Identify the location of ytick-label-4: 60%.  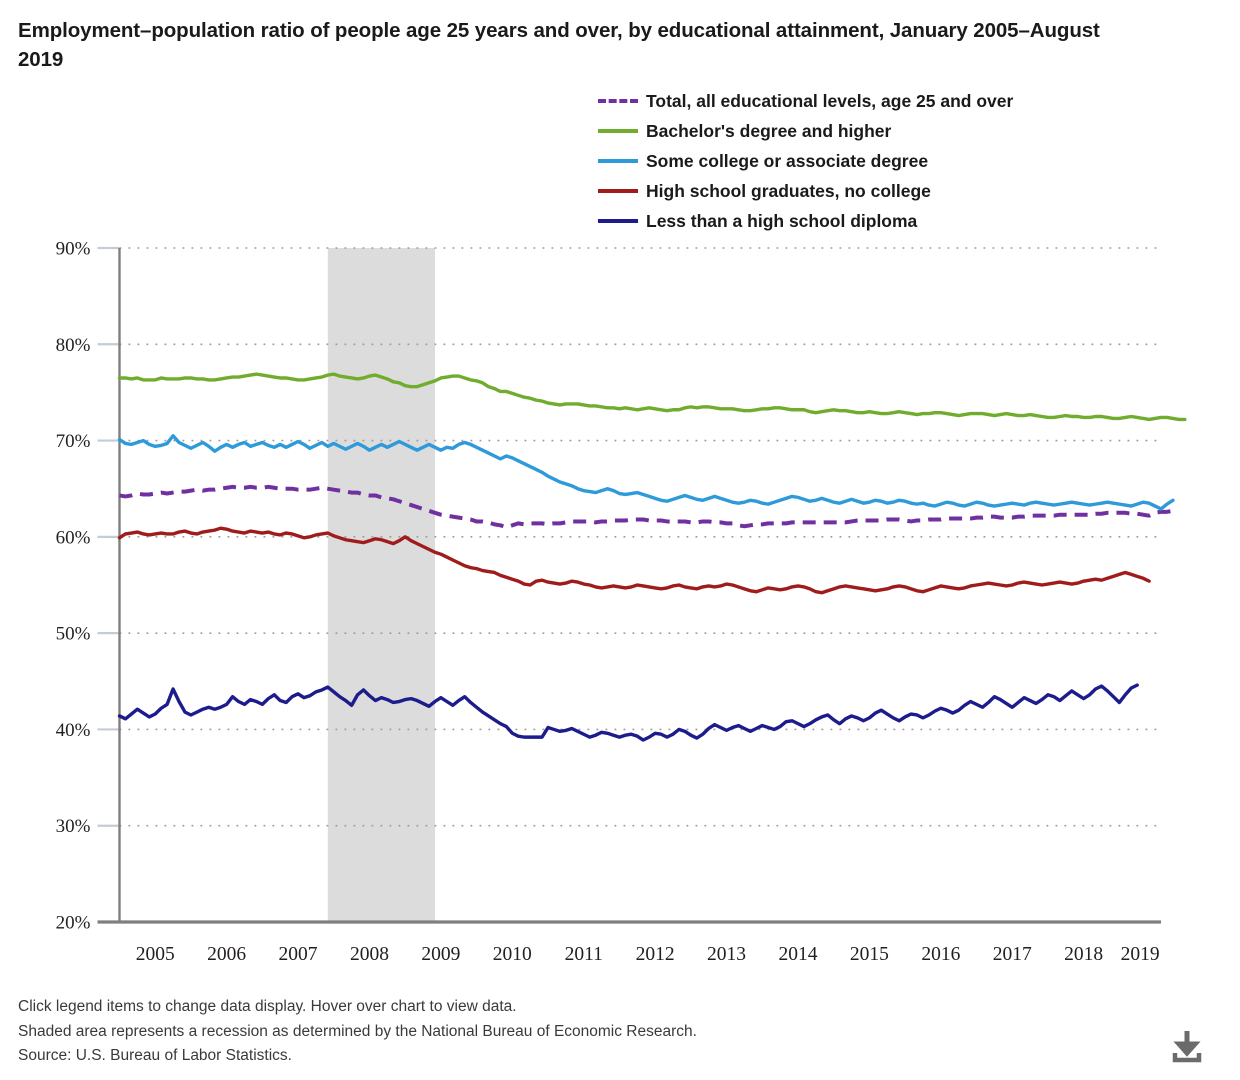
(73, 537).